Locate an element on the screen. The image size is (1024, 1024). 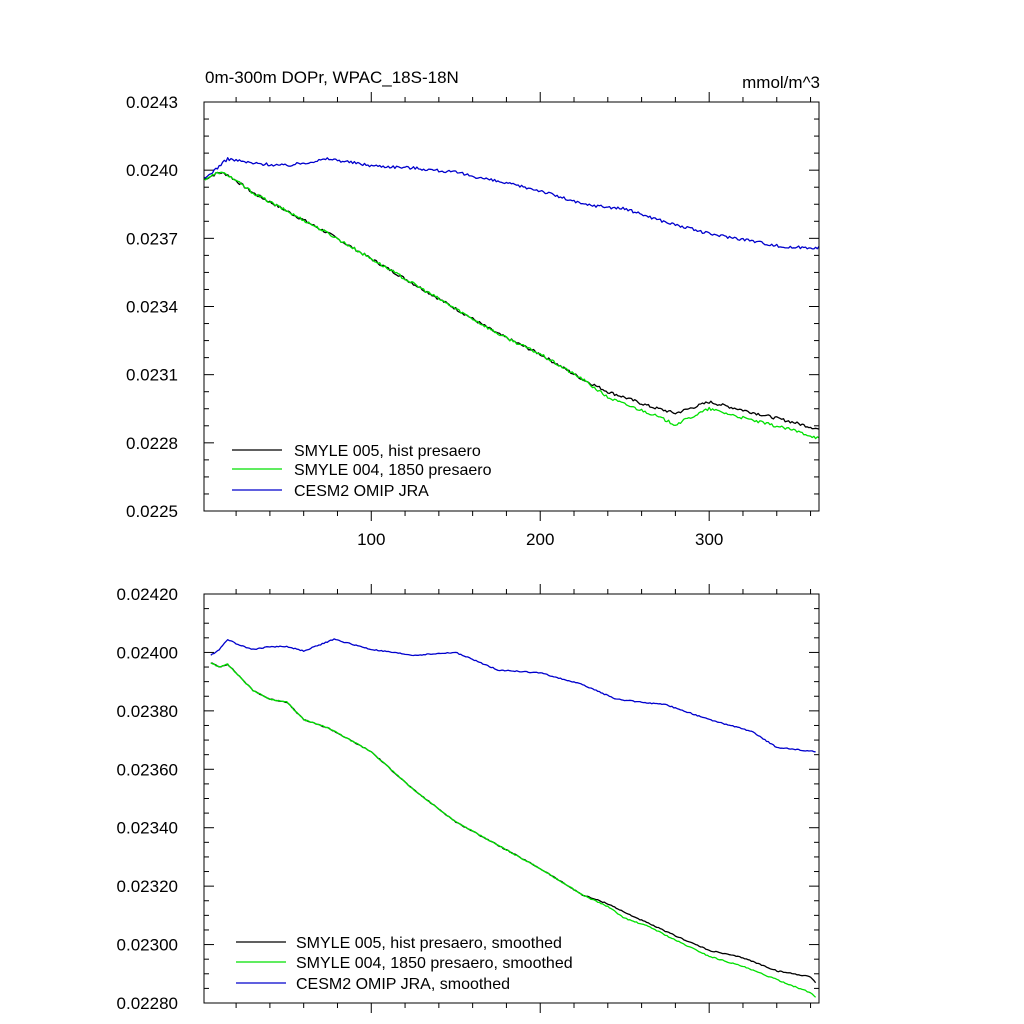
y-tick-label: 0.02280 is located at coordinates (147, 1003).